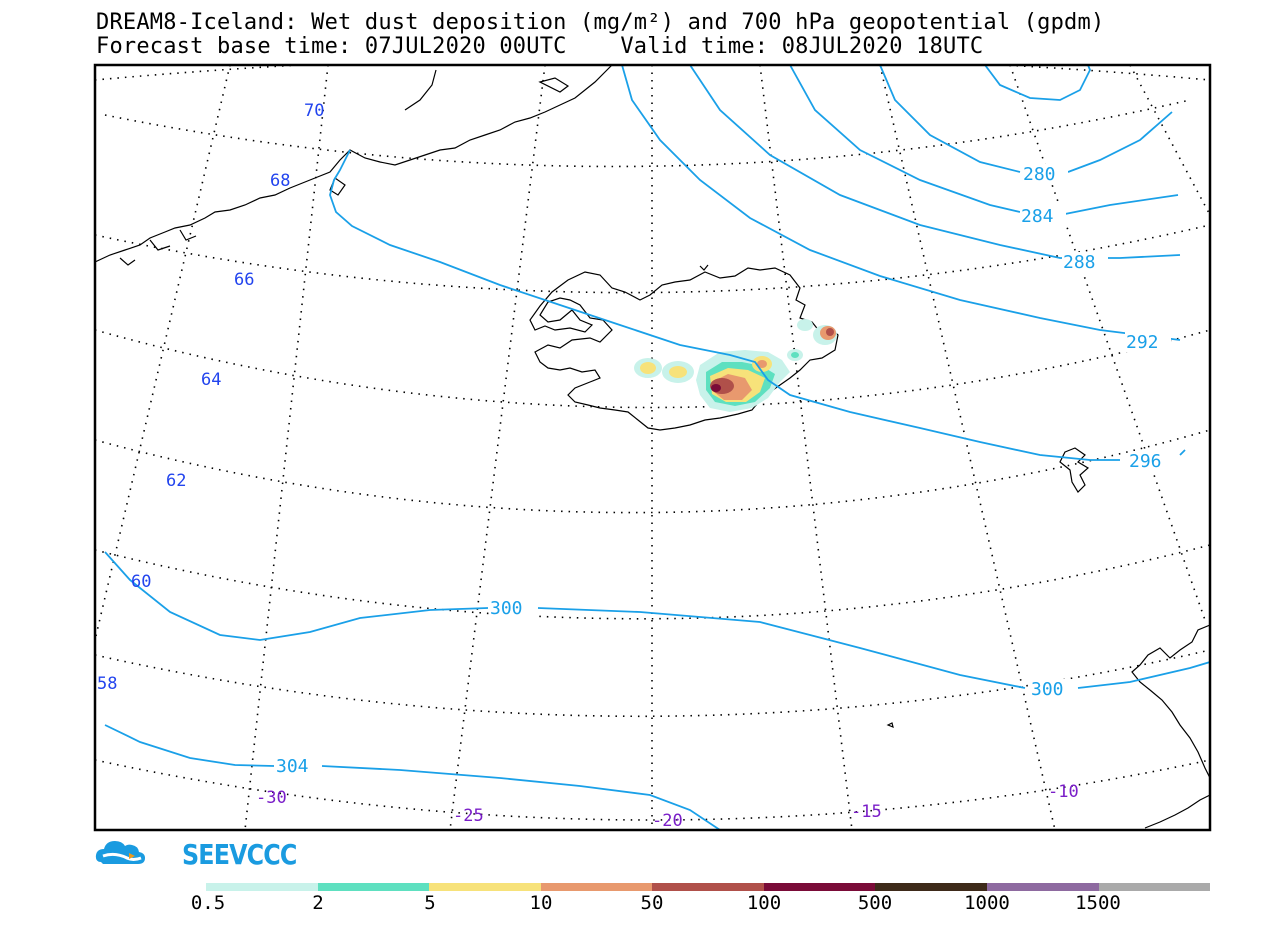 This screenshot has width=1276, height=925. What do you see at coordinates (239, 854) in the screenshot?
I see `seevccc-logo-text: SEEVCCC` at bounding box center [239, 854].